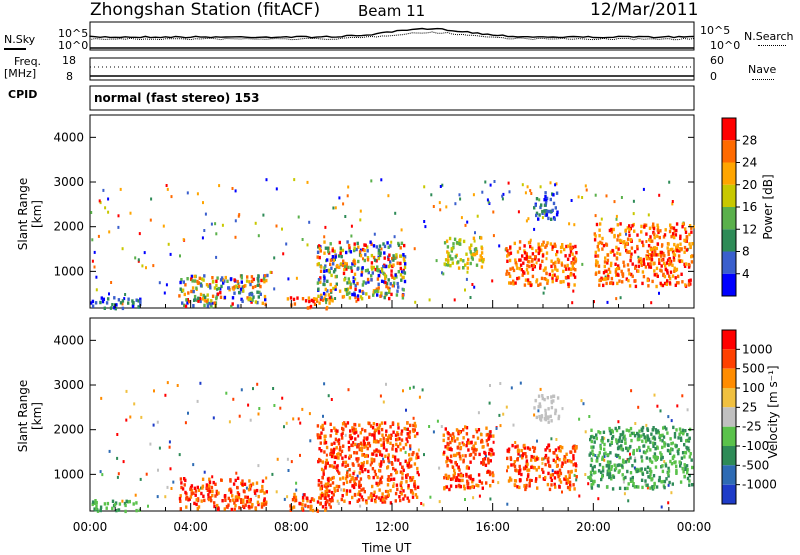 This screenshot has width=800, height=555. I want to click on colorbar-tick-label: -500, so click(755, 465).